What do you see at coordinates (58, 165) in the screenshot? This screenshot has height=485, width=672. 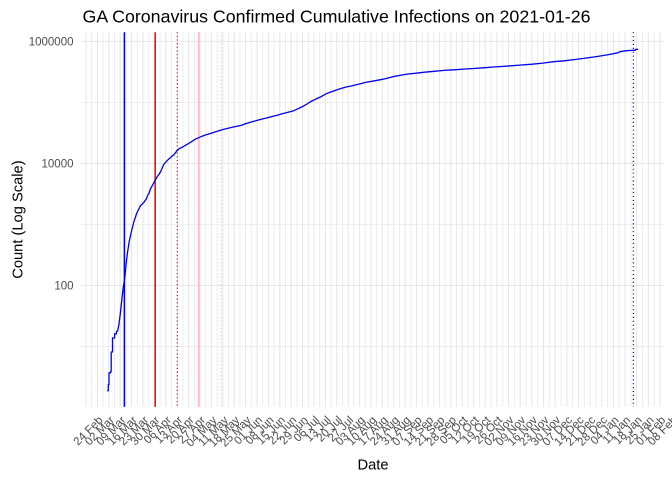 I see `svg-text: 10000` at bounding box center [58, 165].